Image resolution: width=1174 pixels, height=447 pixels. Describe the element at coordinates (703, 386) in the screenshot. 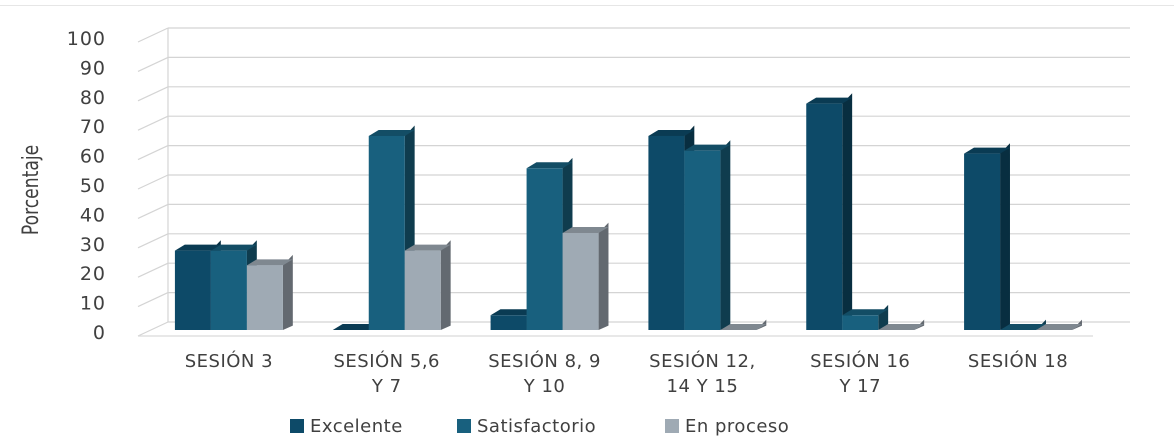

I see `x-tick-label: 14 Y 15` at that location.